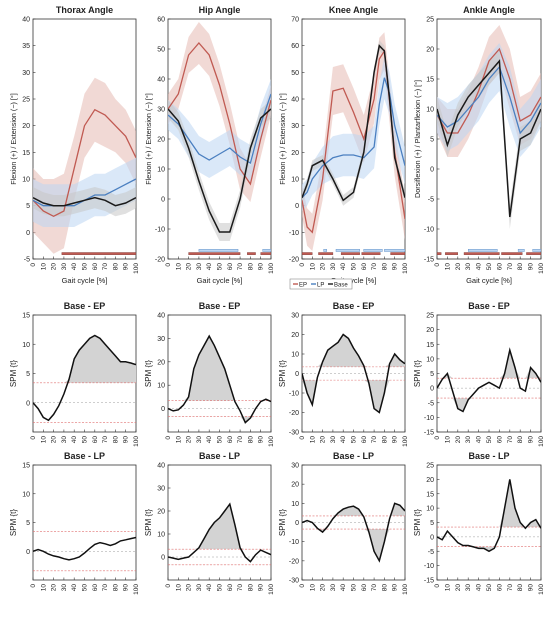  Describe the element at coordinates (429, 566) in the screenshot. I see `y-tick-label: -10` at that location.